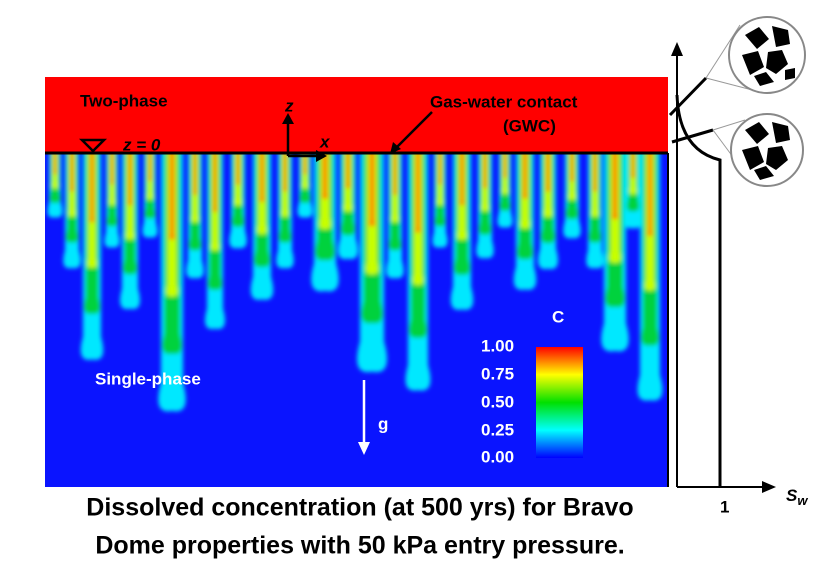  Describe the element at coordinates (497, 373) in the screenshot. I see `colorbar-tick: 0.75` at that location.